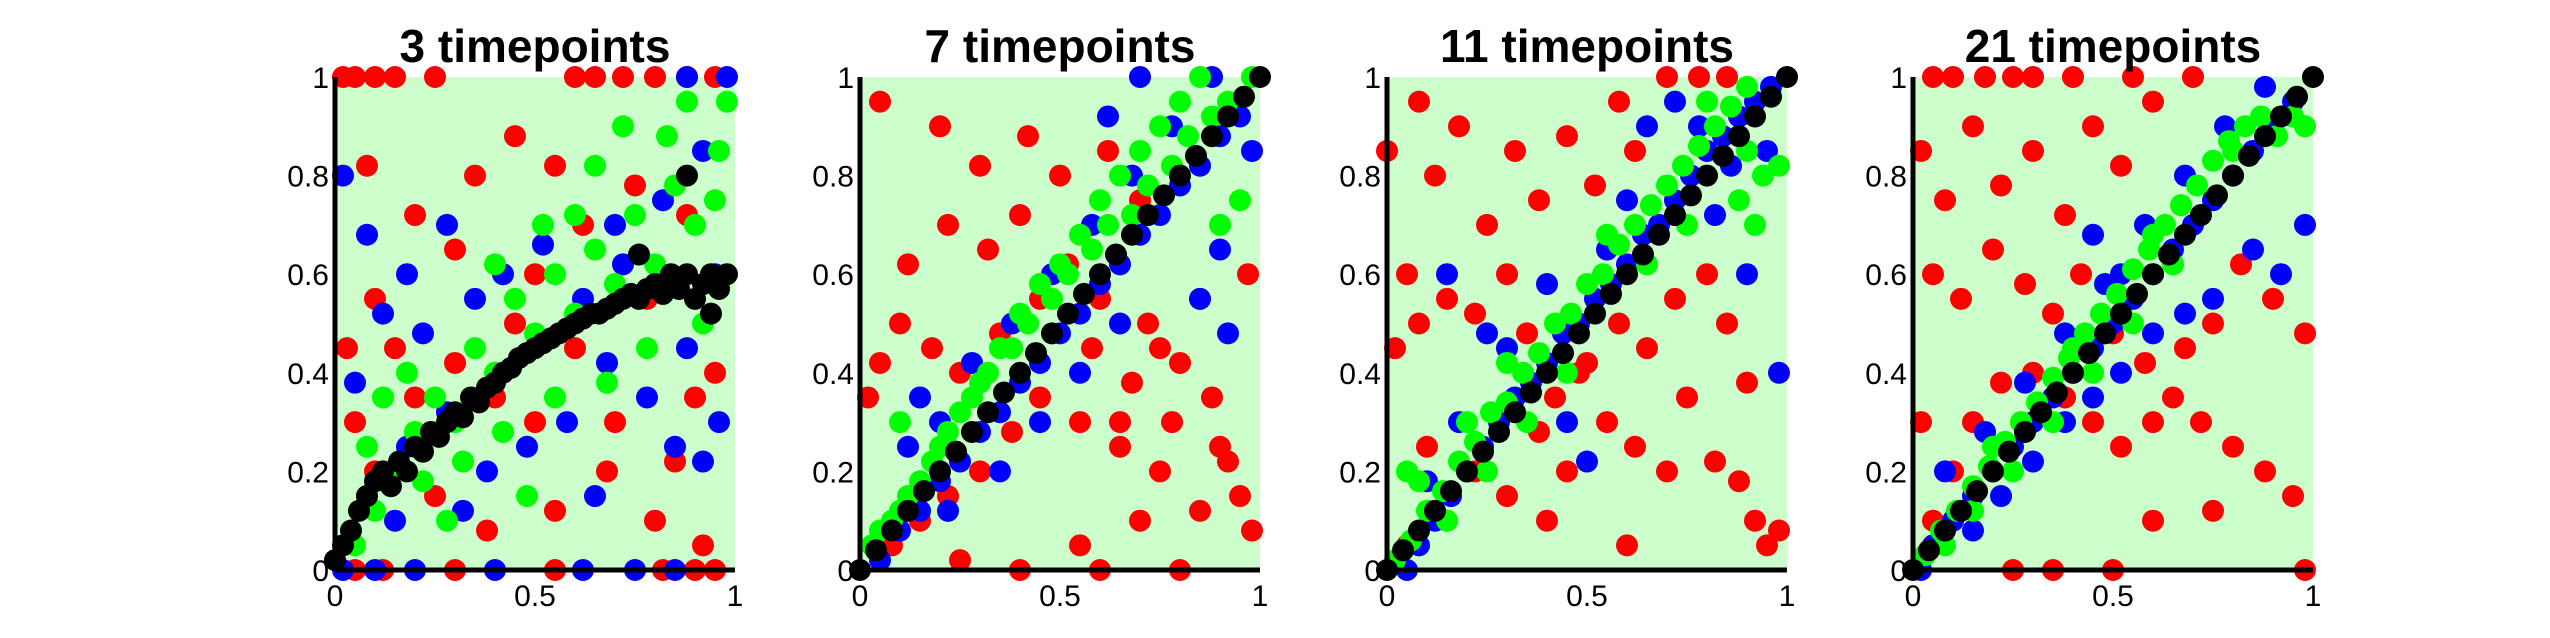 The height and width of the screenshot is (638, 2550). Describe the element at coordinates (1787, 596) in the screenshot. I see `x-tick-label: 1` at that location.